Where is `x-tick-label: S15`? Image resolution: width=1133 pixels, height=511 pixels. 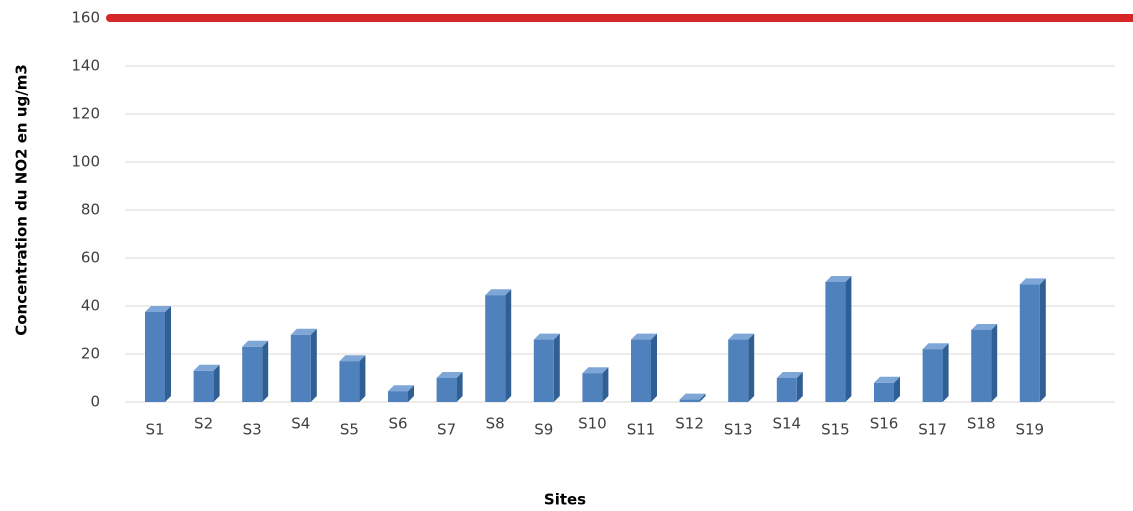
x-tick-label: S15 is located at coordinates (835, 430).